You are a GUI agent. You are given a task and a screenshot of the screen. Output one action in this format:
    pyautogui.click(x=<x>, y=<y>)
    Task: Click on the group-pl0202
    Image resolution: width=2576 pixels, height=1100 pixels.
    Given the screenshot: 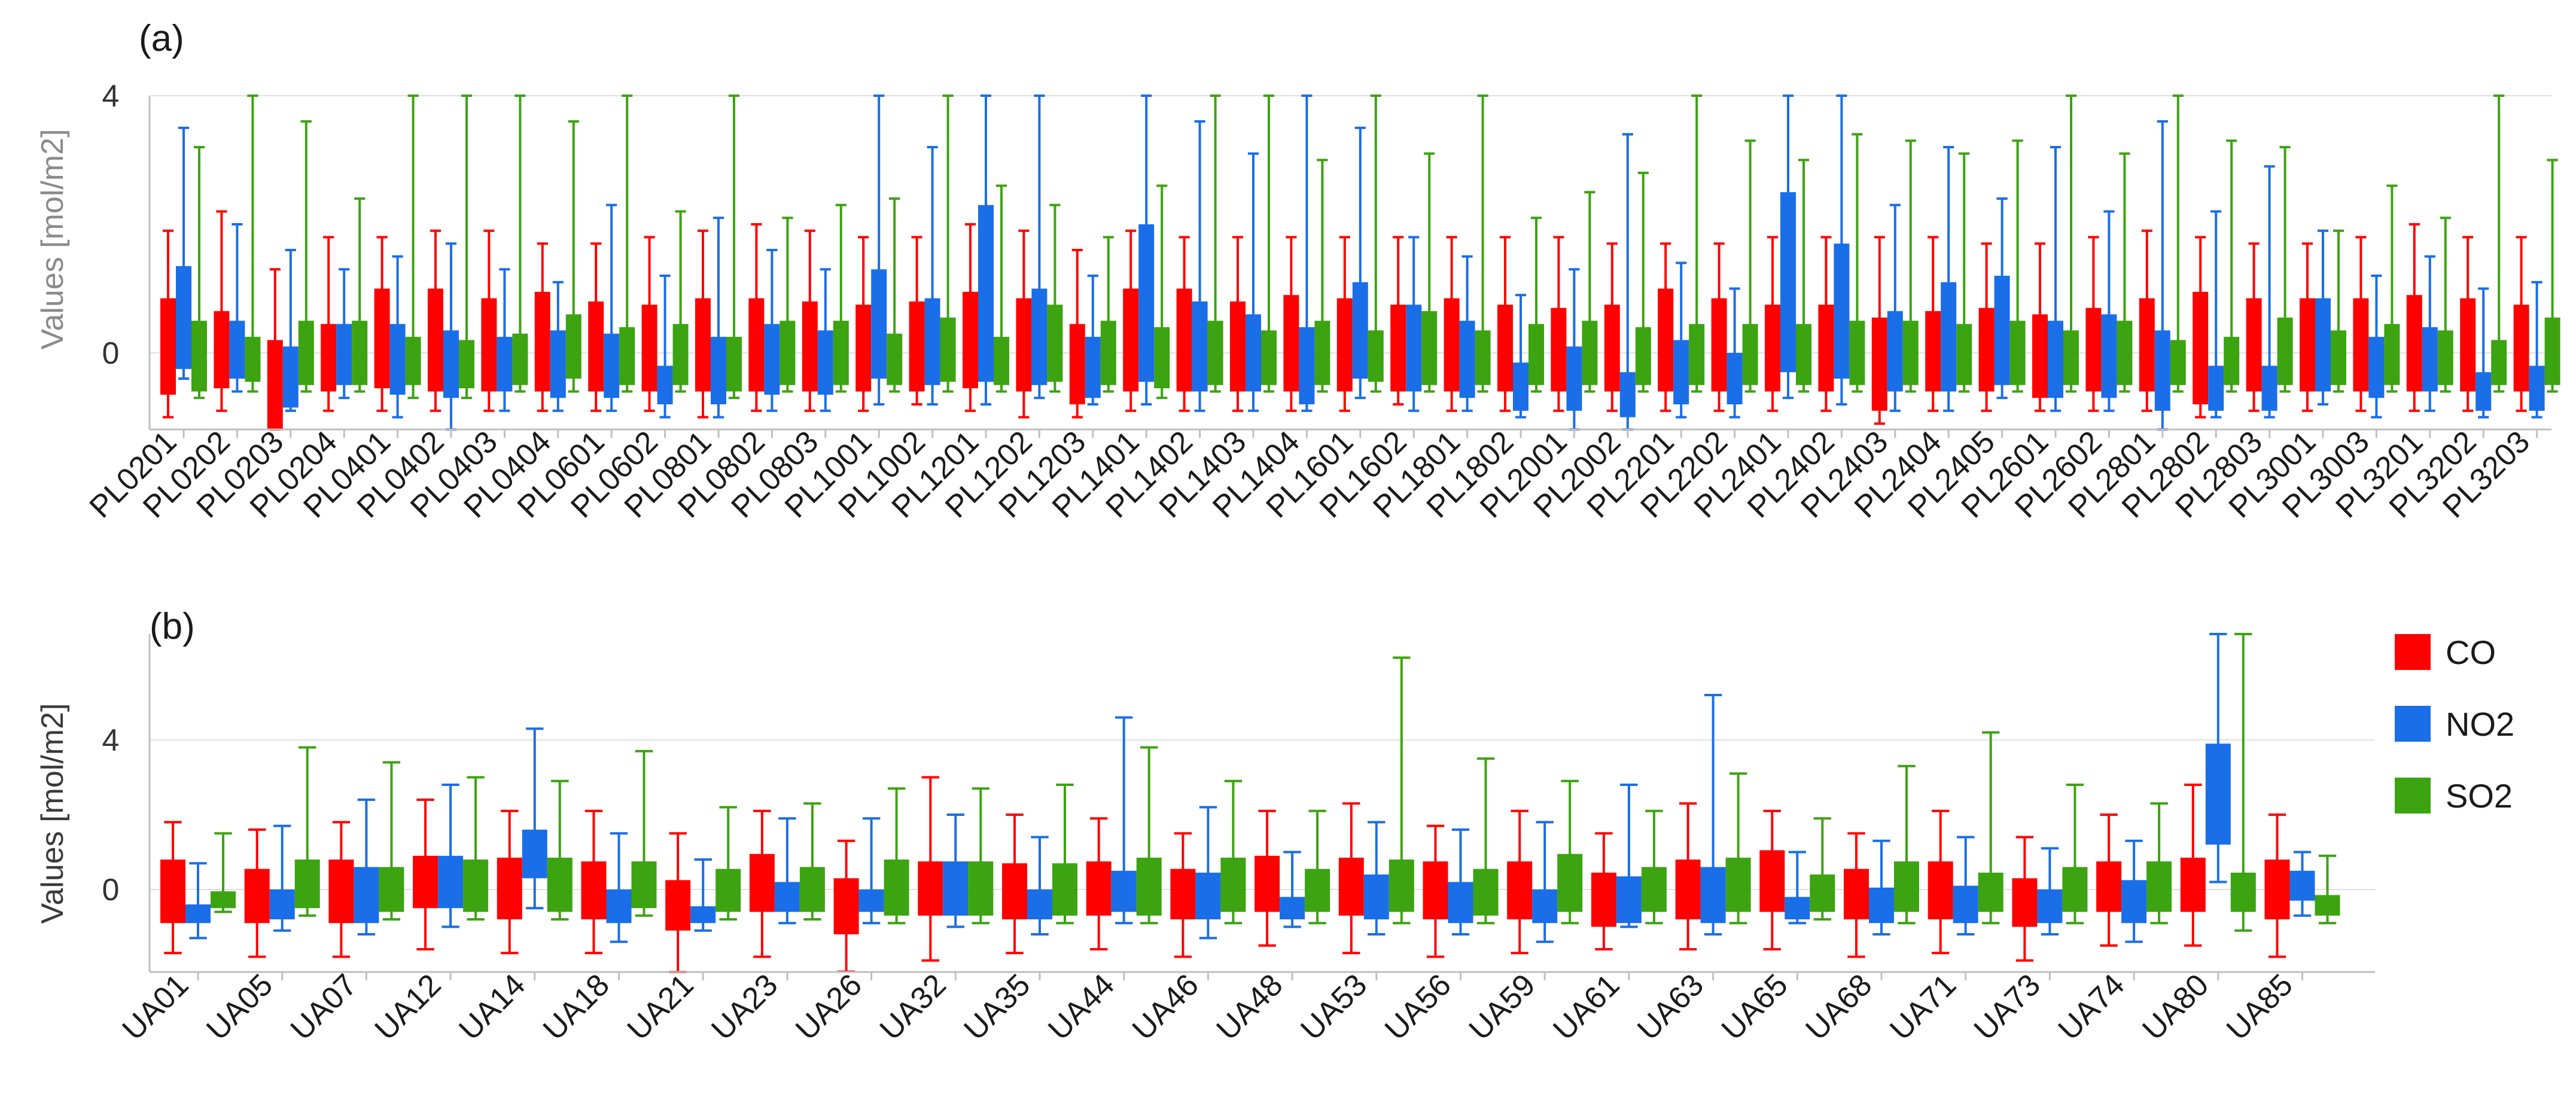 What is the action you would take?
    pyautogui.click(x=237, y=253)
    